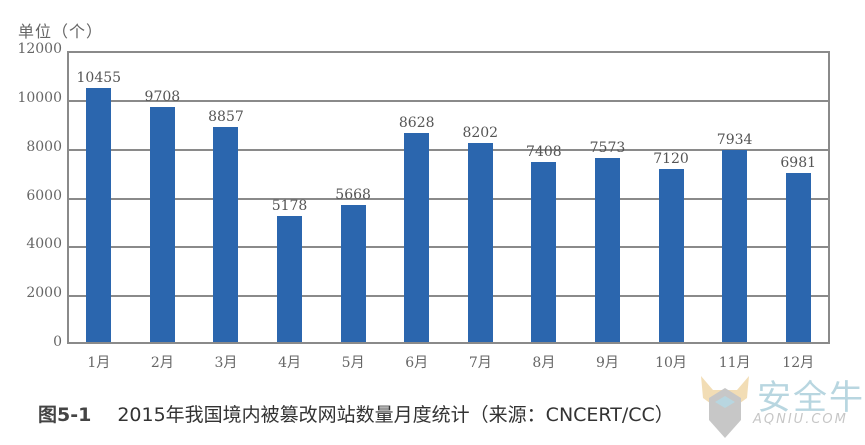 The width and height of the screenshot is (865, 445). I want to click on figure-caption: 图5-1 2015年我国境内被篡改网站数量月度统计（来源：CNCERT/CC）, so click(356, 413).